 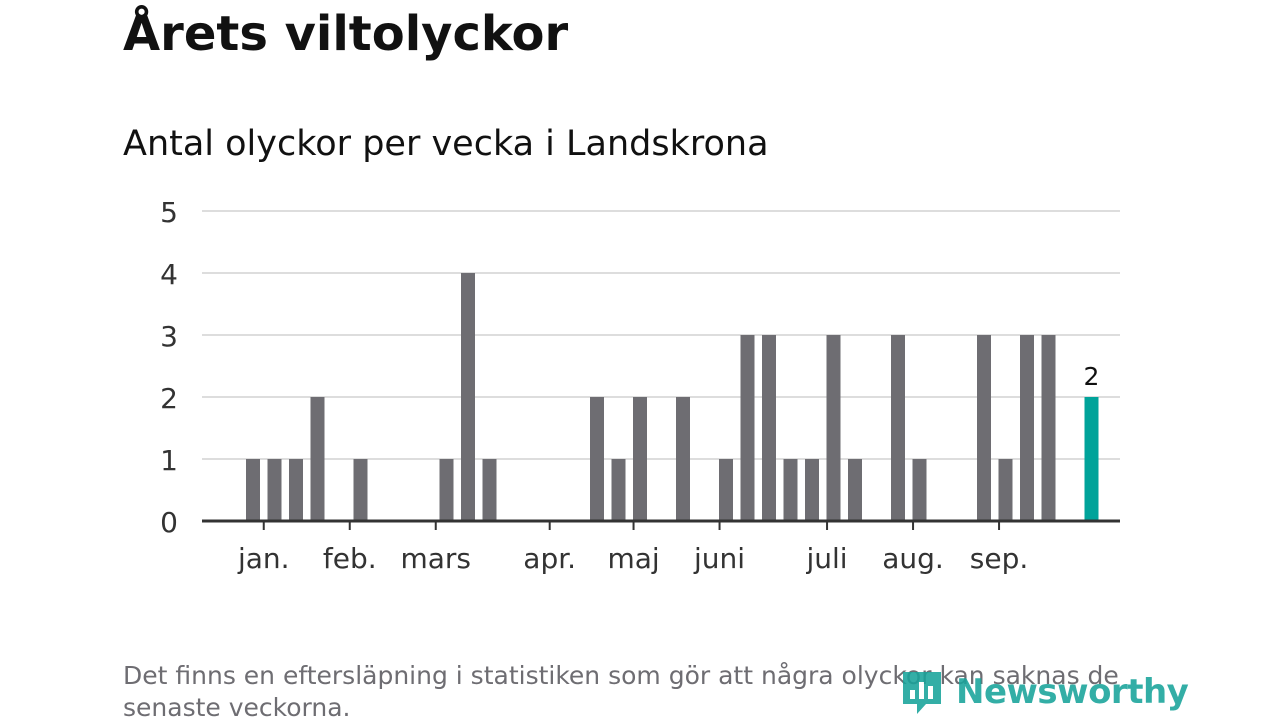 I want to click on y-tick-label-5: 5, so click(x=169, y=212).